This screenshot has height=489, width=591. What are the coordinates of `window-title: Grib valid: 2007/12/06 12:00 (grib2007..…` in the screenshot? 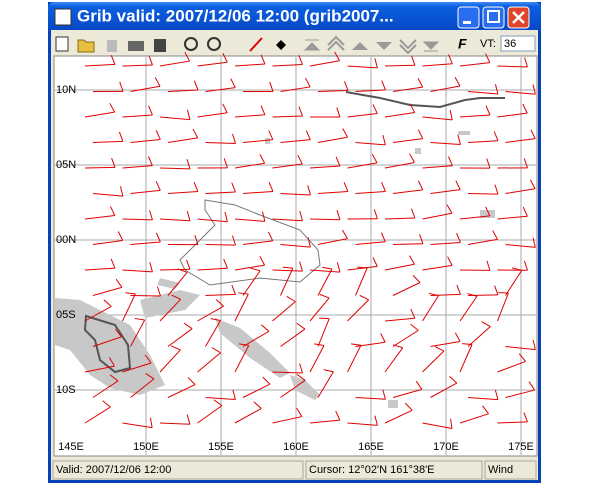 It's located at (235, 15).